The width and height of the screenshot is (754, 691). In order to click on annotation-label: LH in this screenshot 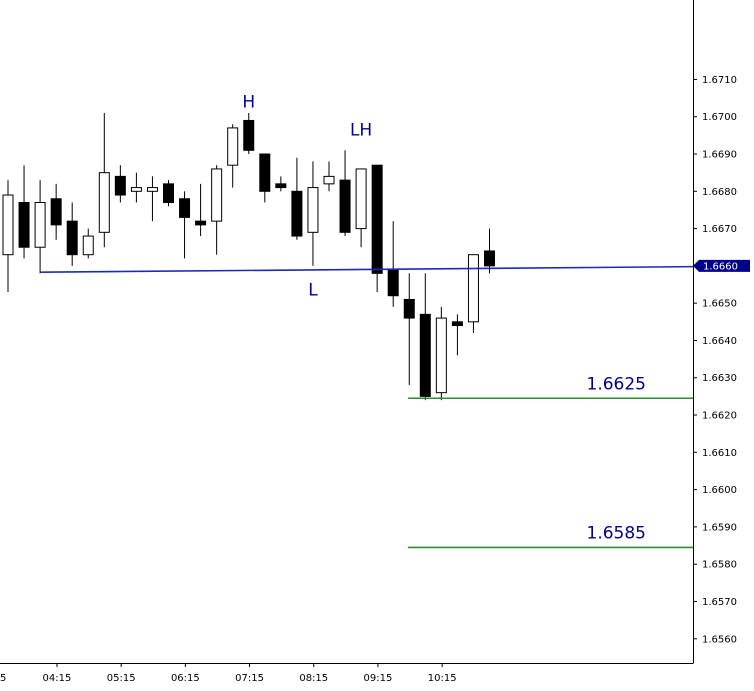, I will do `click(361, 130)`.